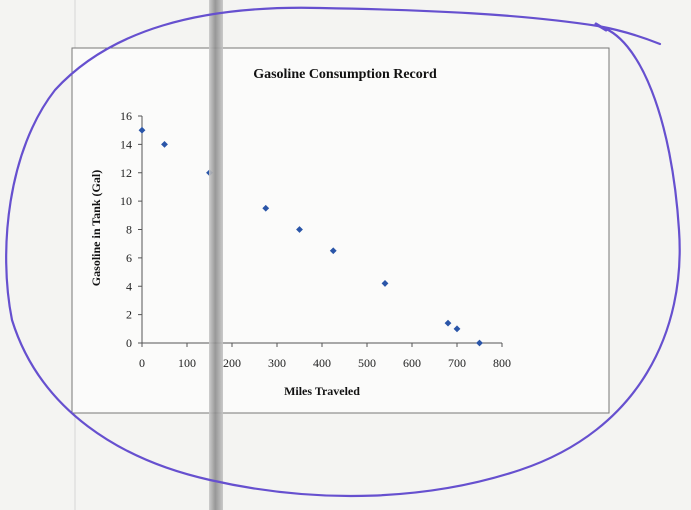 The width and height of the screenshot is (691, 510). I want to click on annotation-pen-mark, so click(601, 27).